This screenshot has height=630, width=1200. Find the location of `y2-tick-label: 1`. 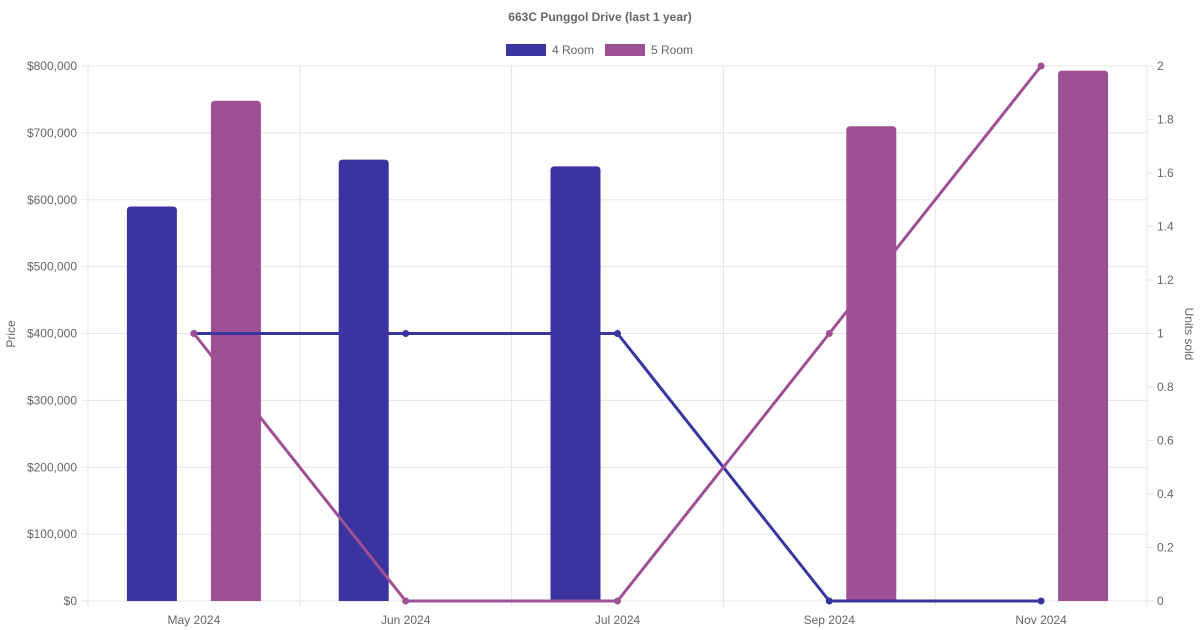

y2-tick-label: 1 is located at coordinates (1160, 334).